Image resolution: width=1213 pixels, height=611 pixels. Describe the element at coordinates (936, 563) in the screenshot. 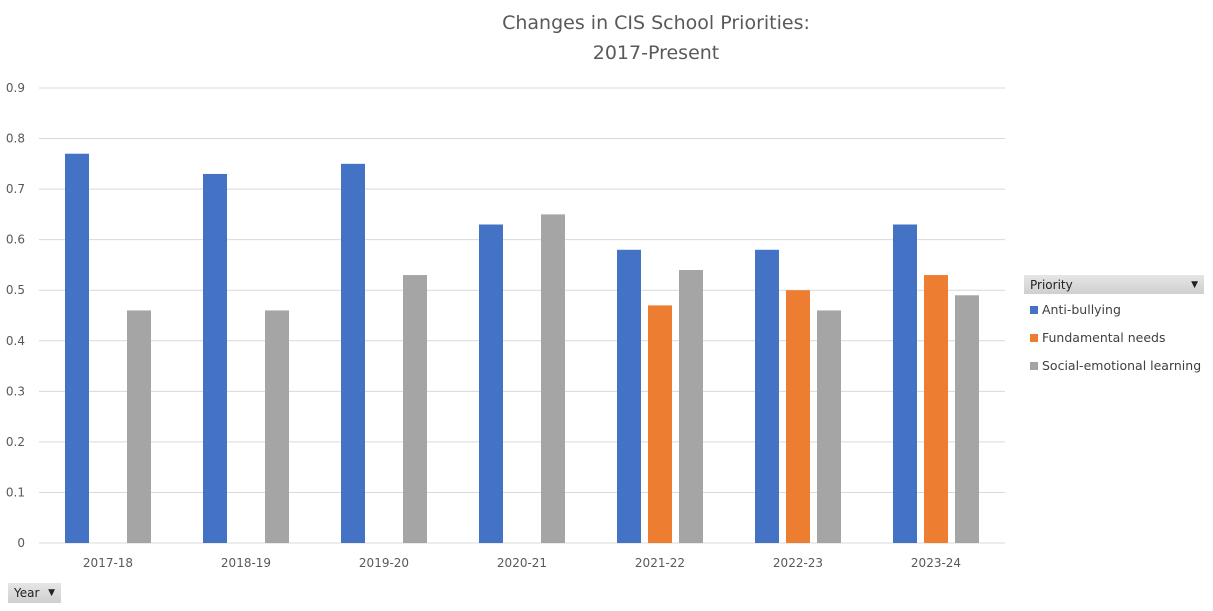

I see `x-tick-label: 2023-24` at that location.